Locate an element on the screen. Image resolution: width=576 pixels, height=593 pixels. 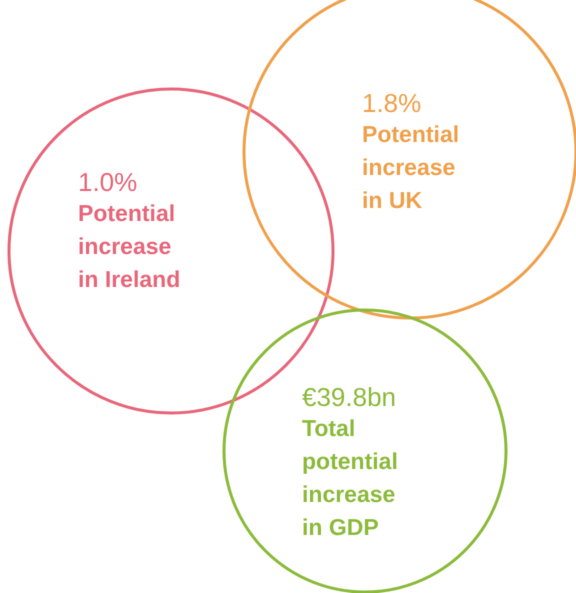
data-label: 1.0% is located at coordinates (108, 182).